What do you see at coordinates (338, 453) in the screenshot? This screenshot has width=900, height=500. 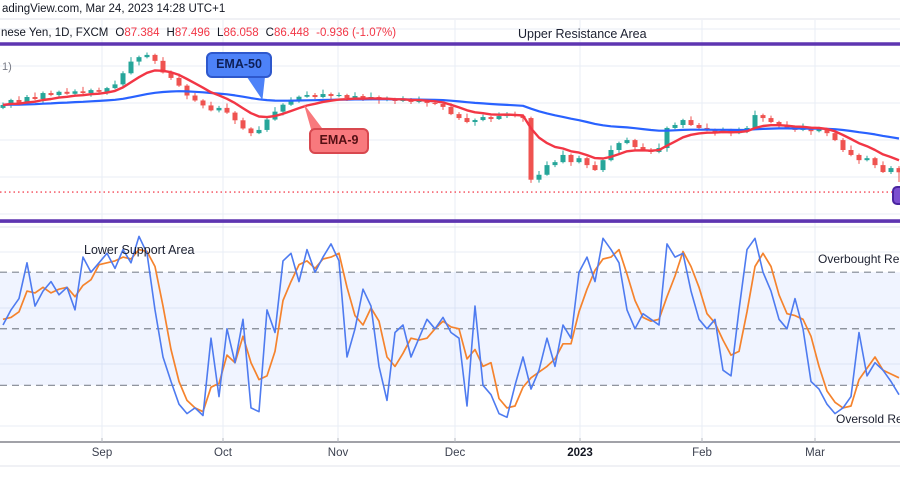 I see `x-axis-label-nov: Nov` at bounding box center [338, 453].